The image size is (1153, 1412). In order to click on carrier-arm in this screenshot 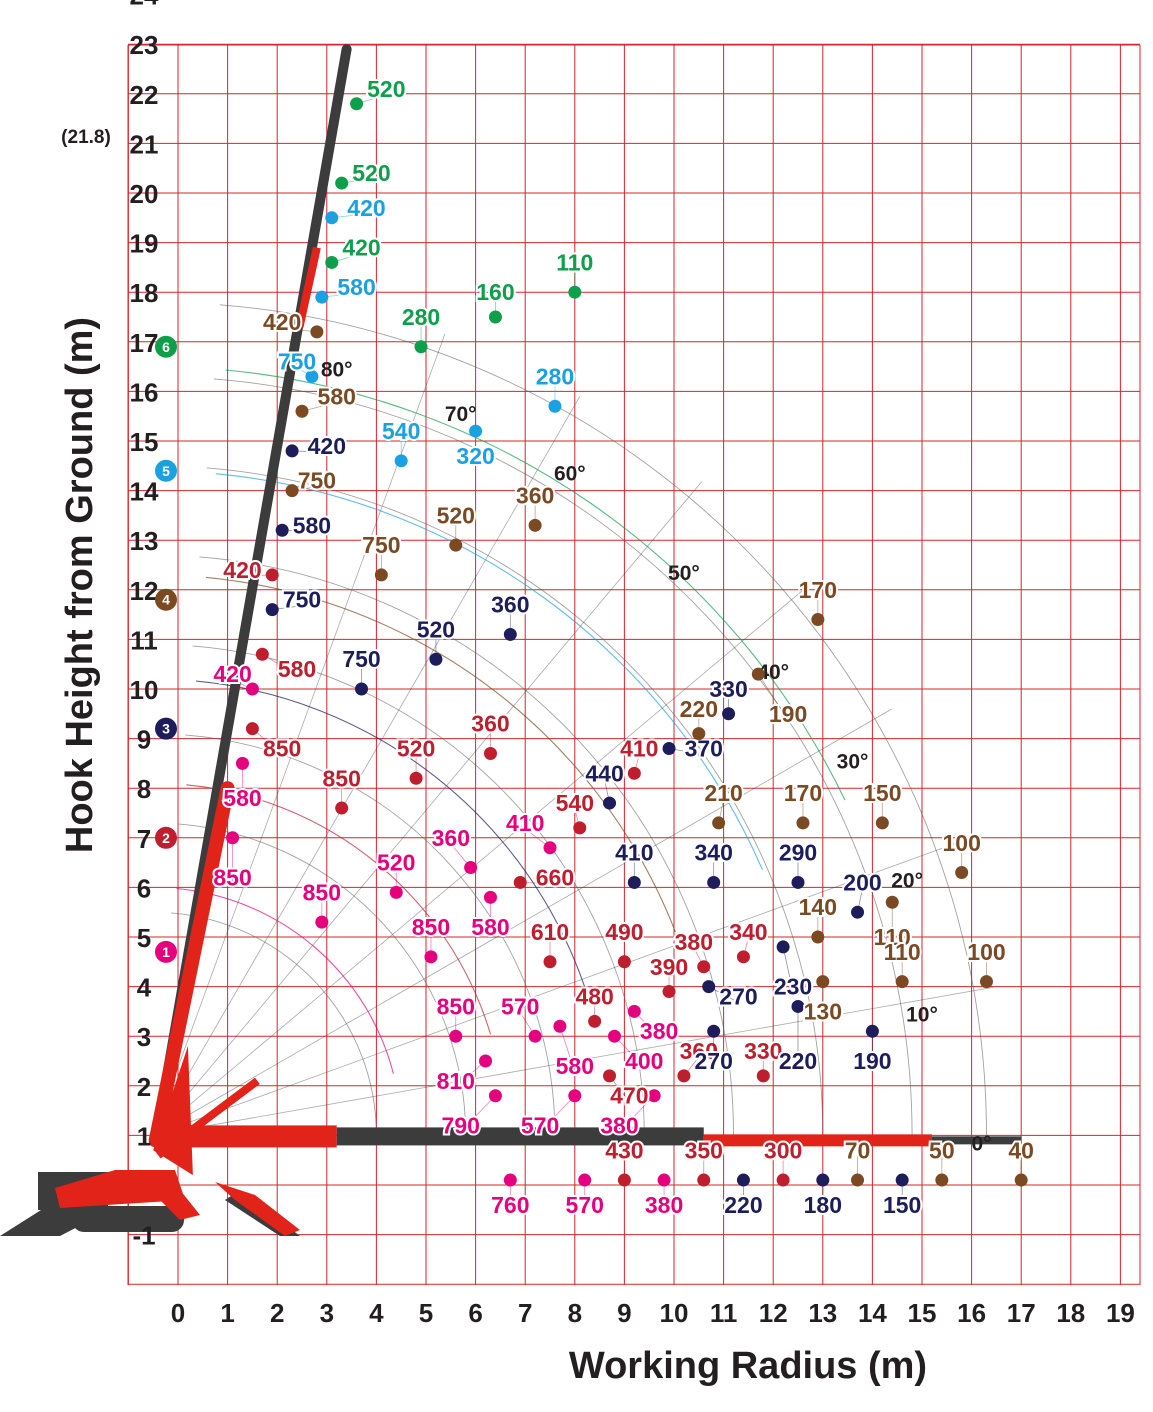, I will do `click(180, 1205)`.